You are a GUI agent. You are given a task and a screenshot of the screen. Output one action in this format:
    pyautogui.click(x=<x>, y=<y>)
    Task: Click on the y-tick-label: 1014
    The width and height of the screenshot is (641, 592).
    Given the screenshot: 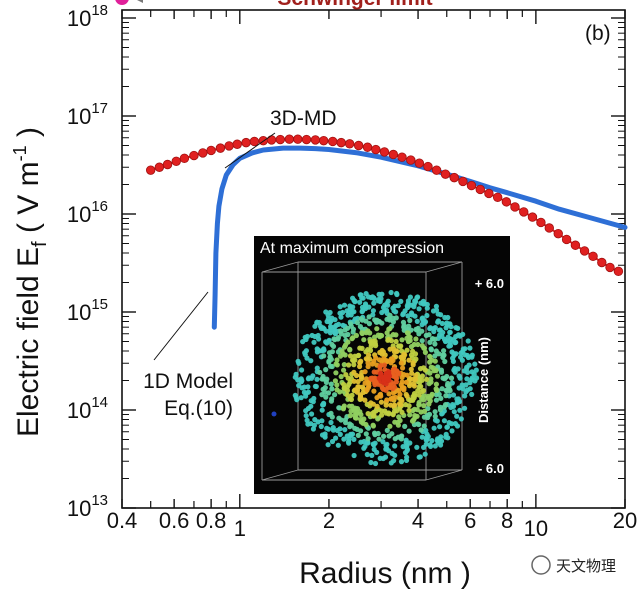 What is the action you would take?
    pyautogui.click(x=87, y=408)
    